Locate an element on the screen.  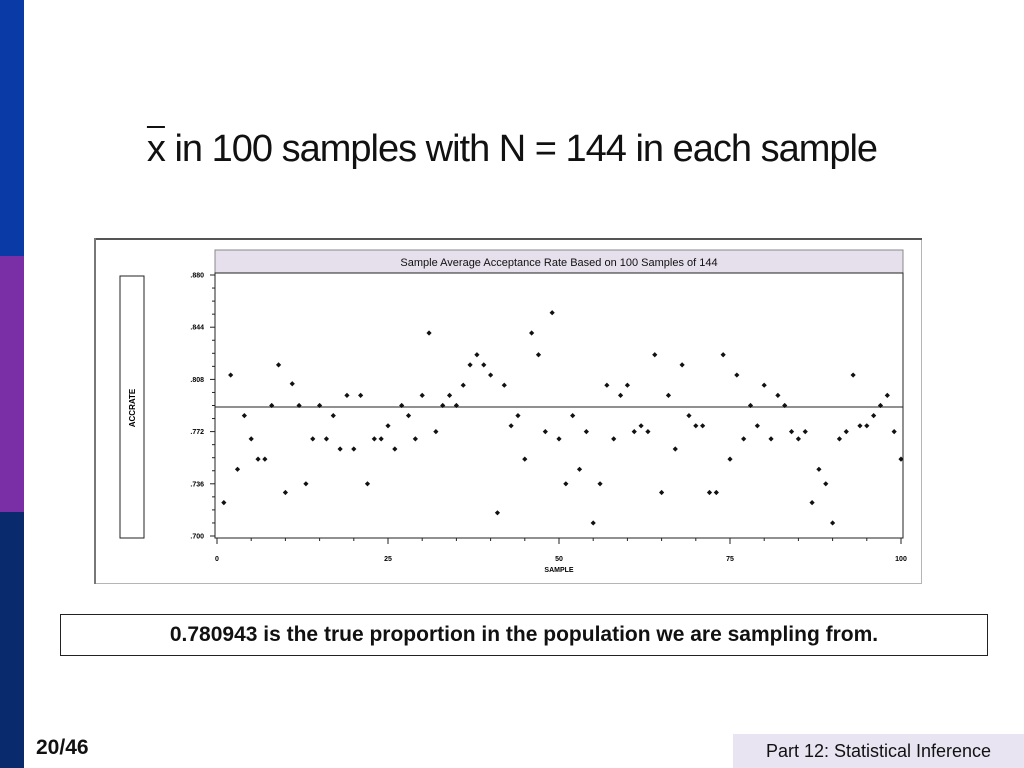
x-tick-label: 0 is located at coordinates (217, 559).